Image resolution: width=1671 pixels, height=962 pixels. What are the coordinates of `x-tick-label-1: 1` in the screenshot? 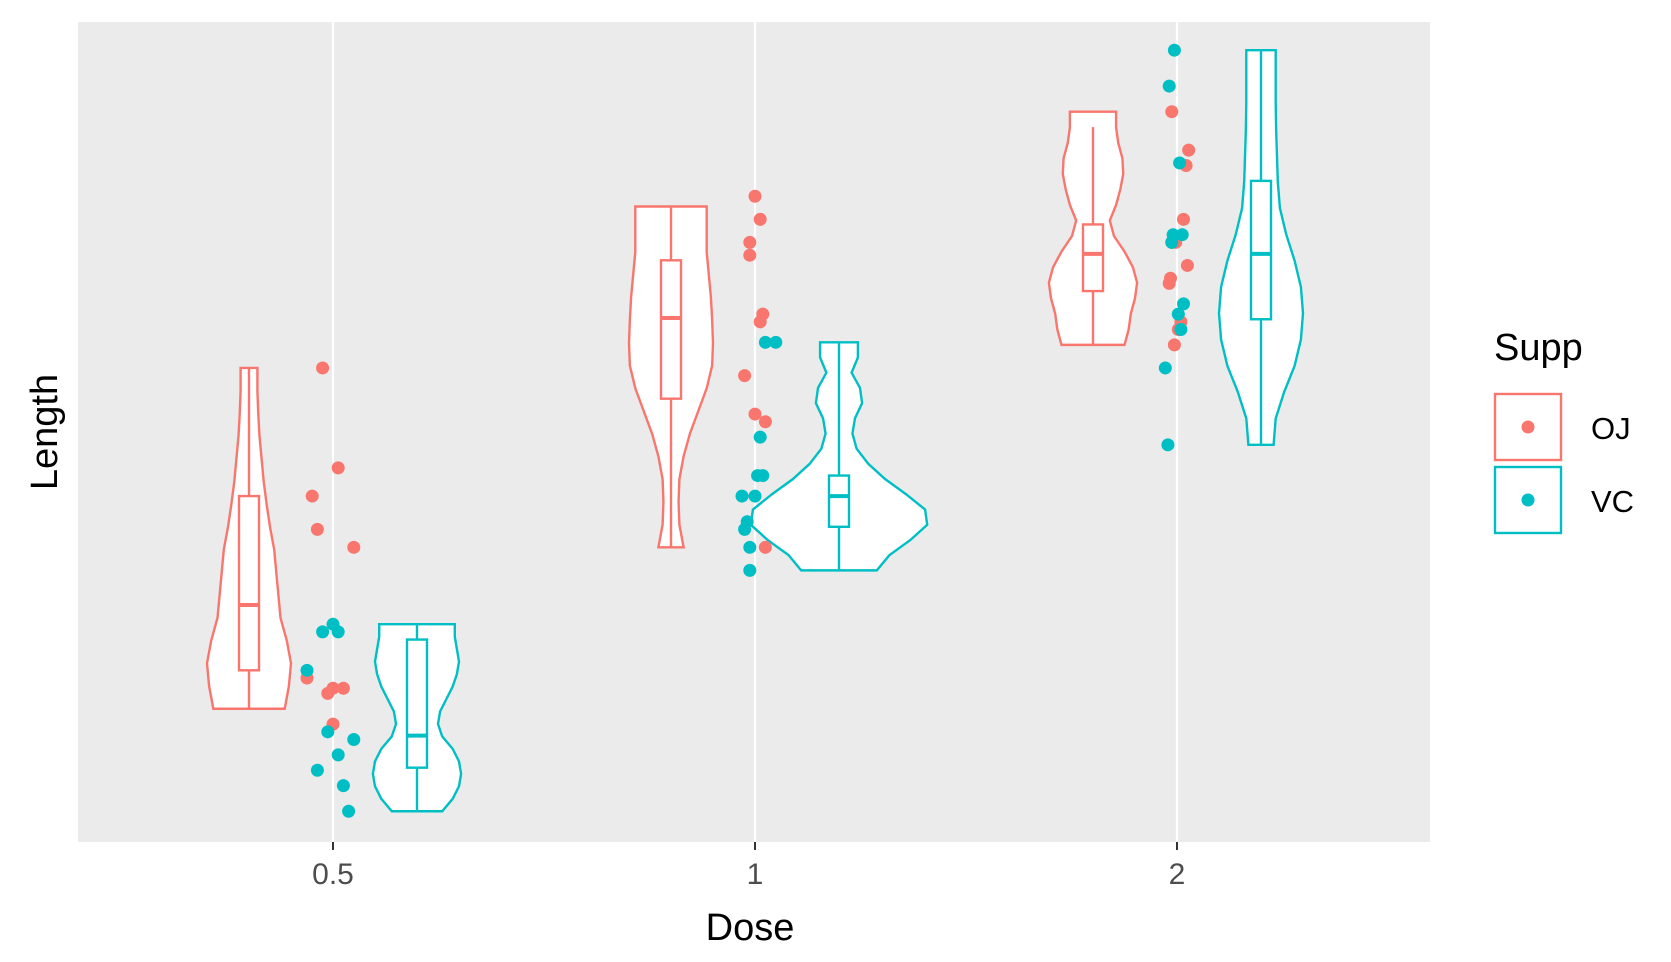 It's located at (755, 874).